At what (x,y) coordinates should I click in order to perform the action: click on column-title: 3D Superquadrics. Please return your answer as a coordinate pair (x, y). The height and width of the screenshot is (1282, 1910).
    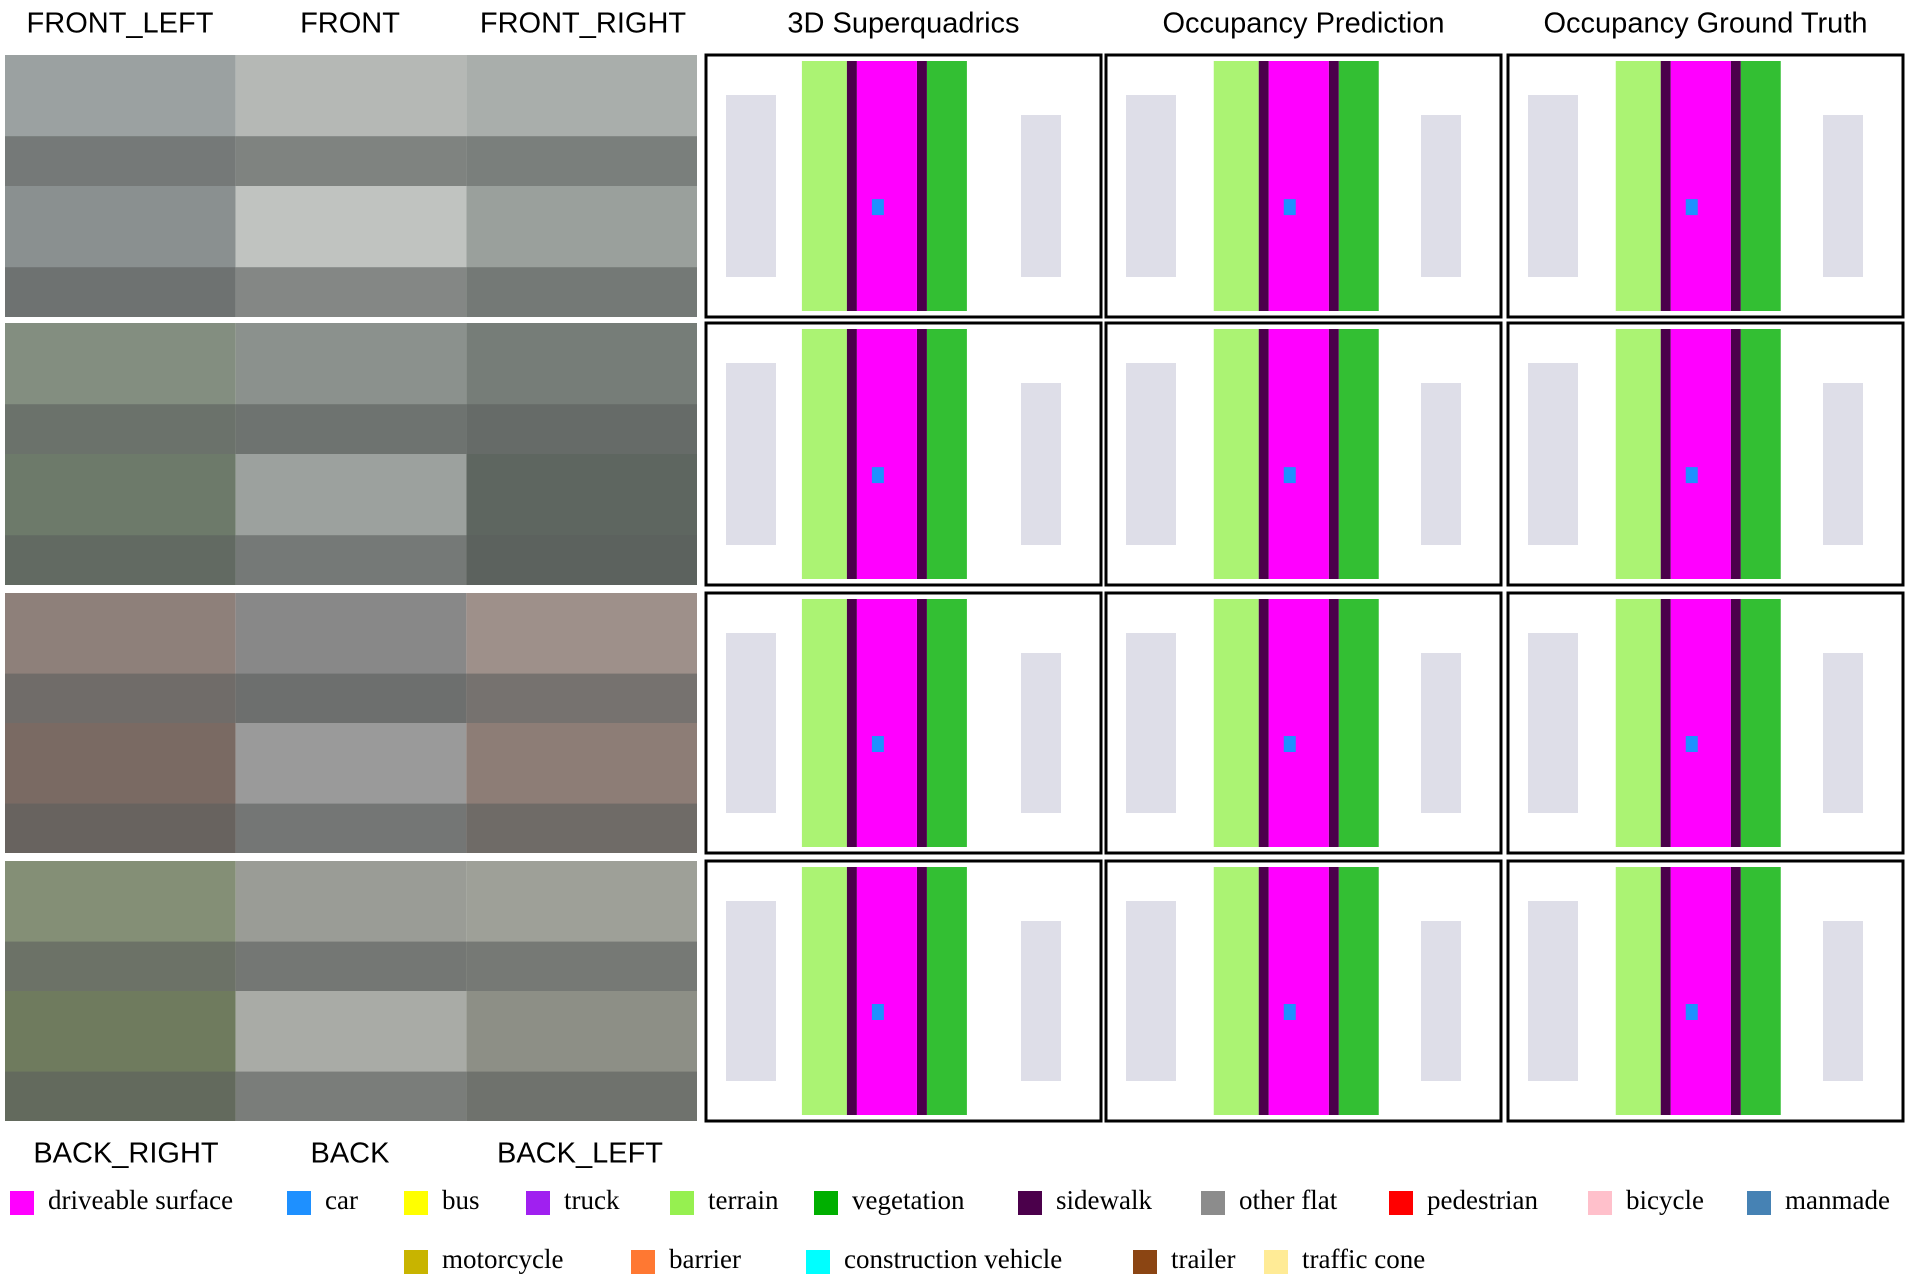
    Looking at the image, I should click on (903, 24).